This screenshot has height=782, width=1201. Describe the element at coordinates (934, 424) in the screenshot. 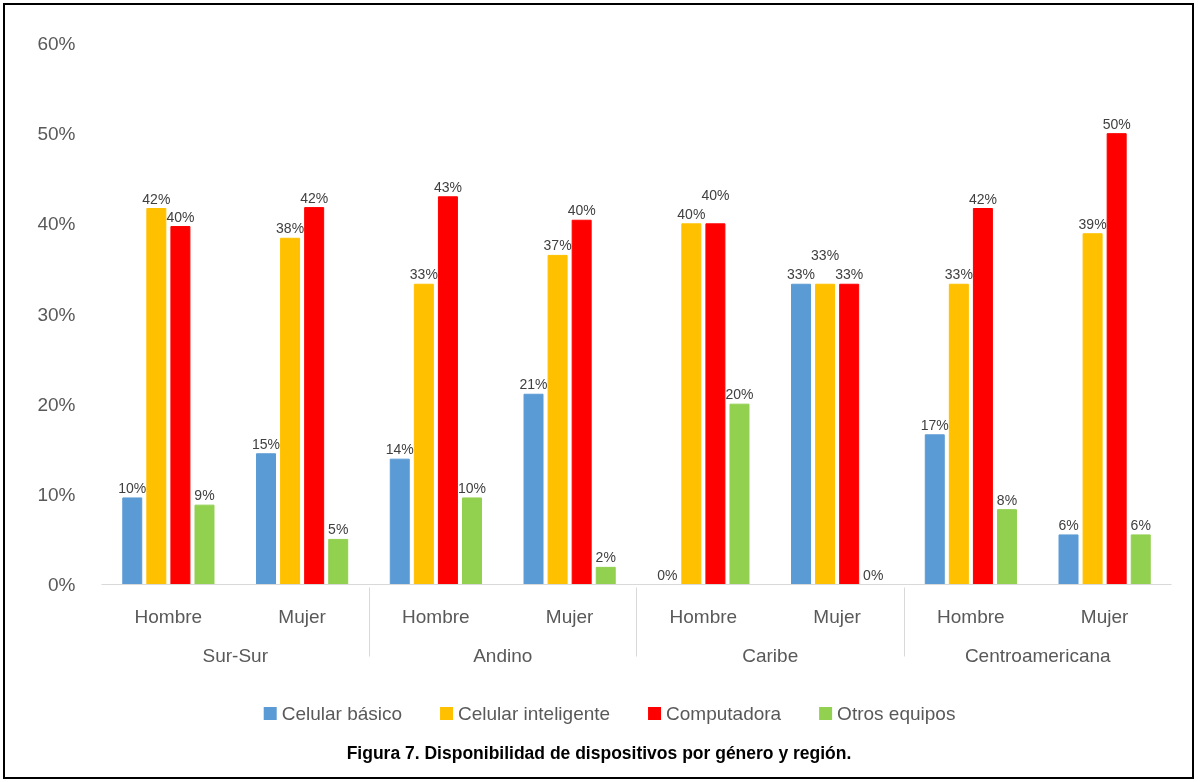

I see `data-label: 17%` at that location.